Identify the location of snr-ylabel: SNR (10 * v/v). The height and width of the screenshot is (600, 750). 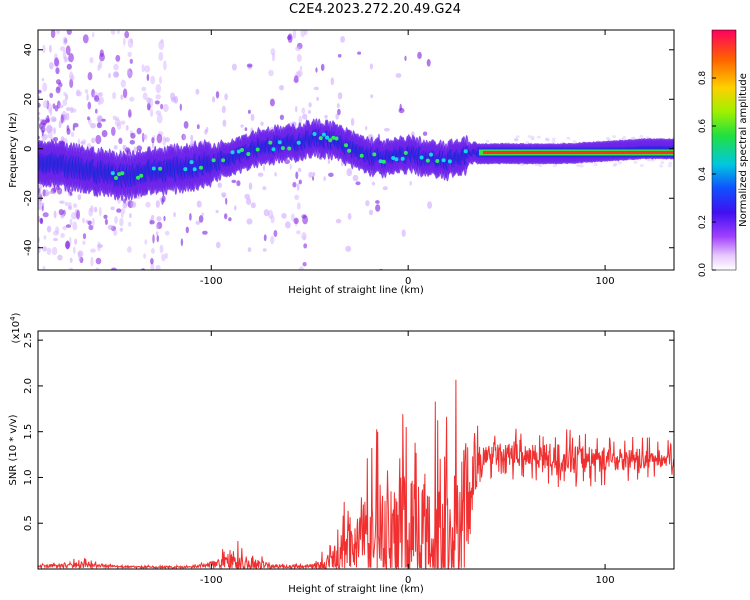
(13, 449).